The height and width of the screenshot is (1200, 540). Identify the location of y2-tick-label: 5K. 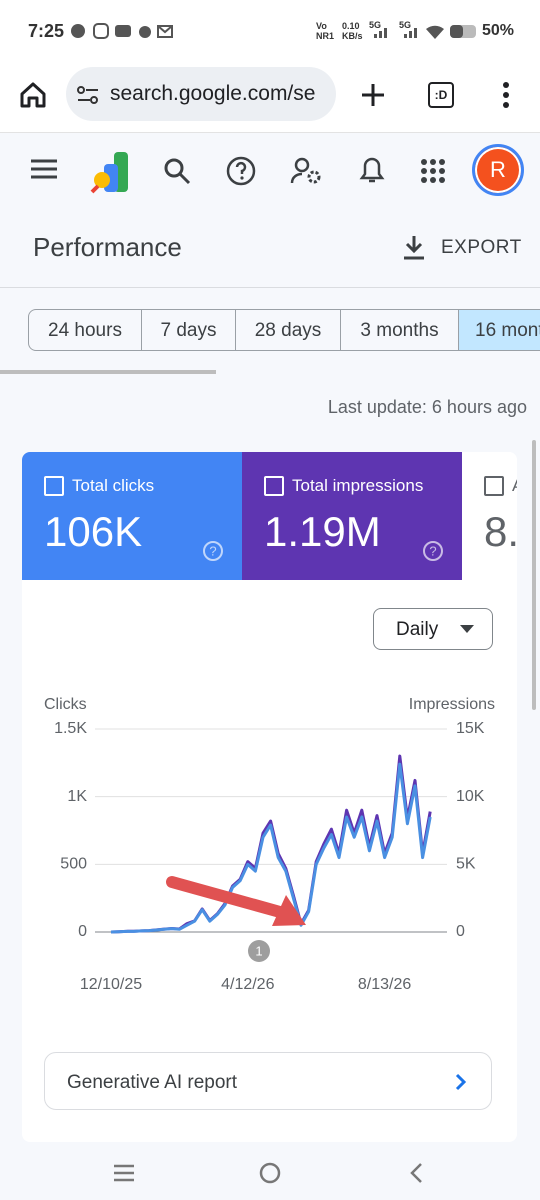
(466, 864).